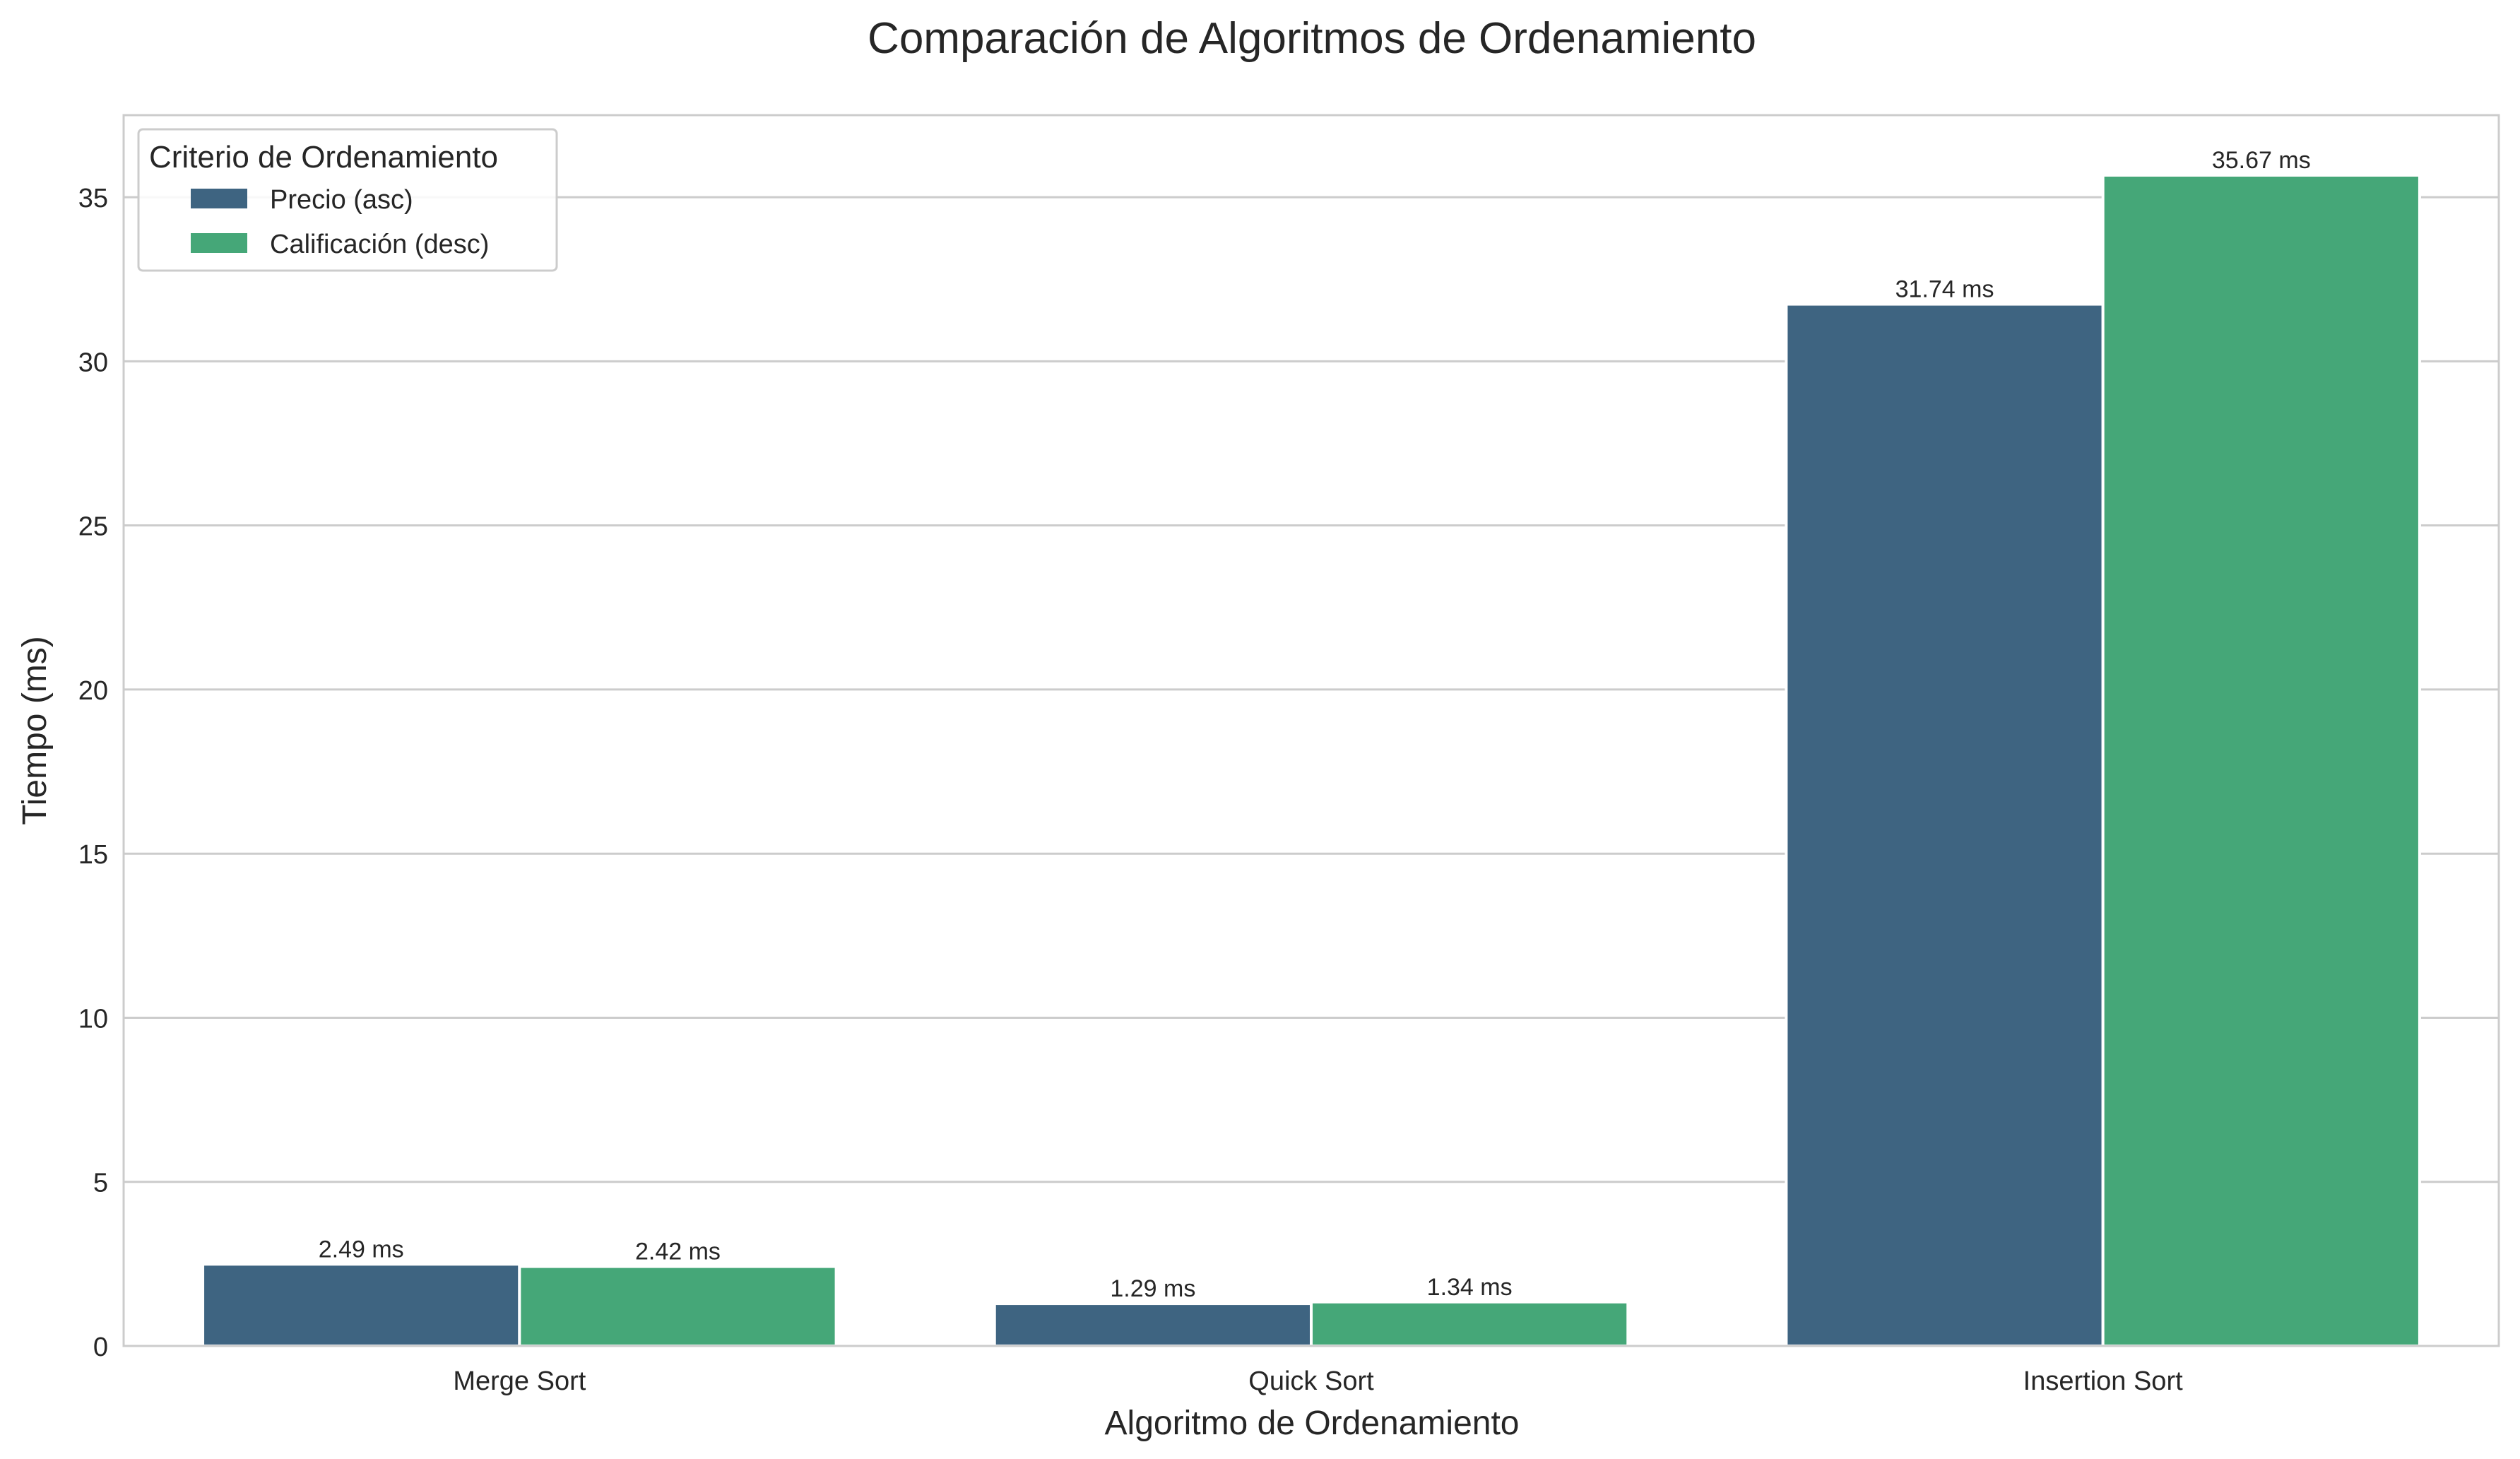  I want to click on y-tick-label: 0, so click(100, 1347).